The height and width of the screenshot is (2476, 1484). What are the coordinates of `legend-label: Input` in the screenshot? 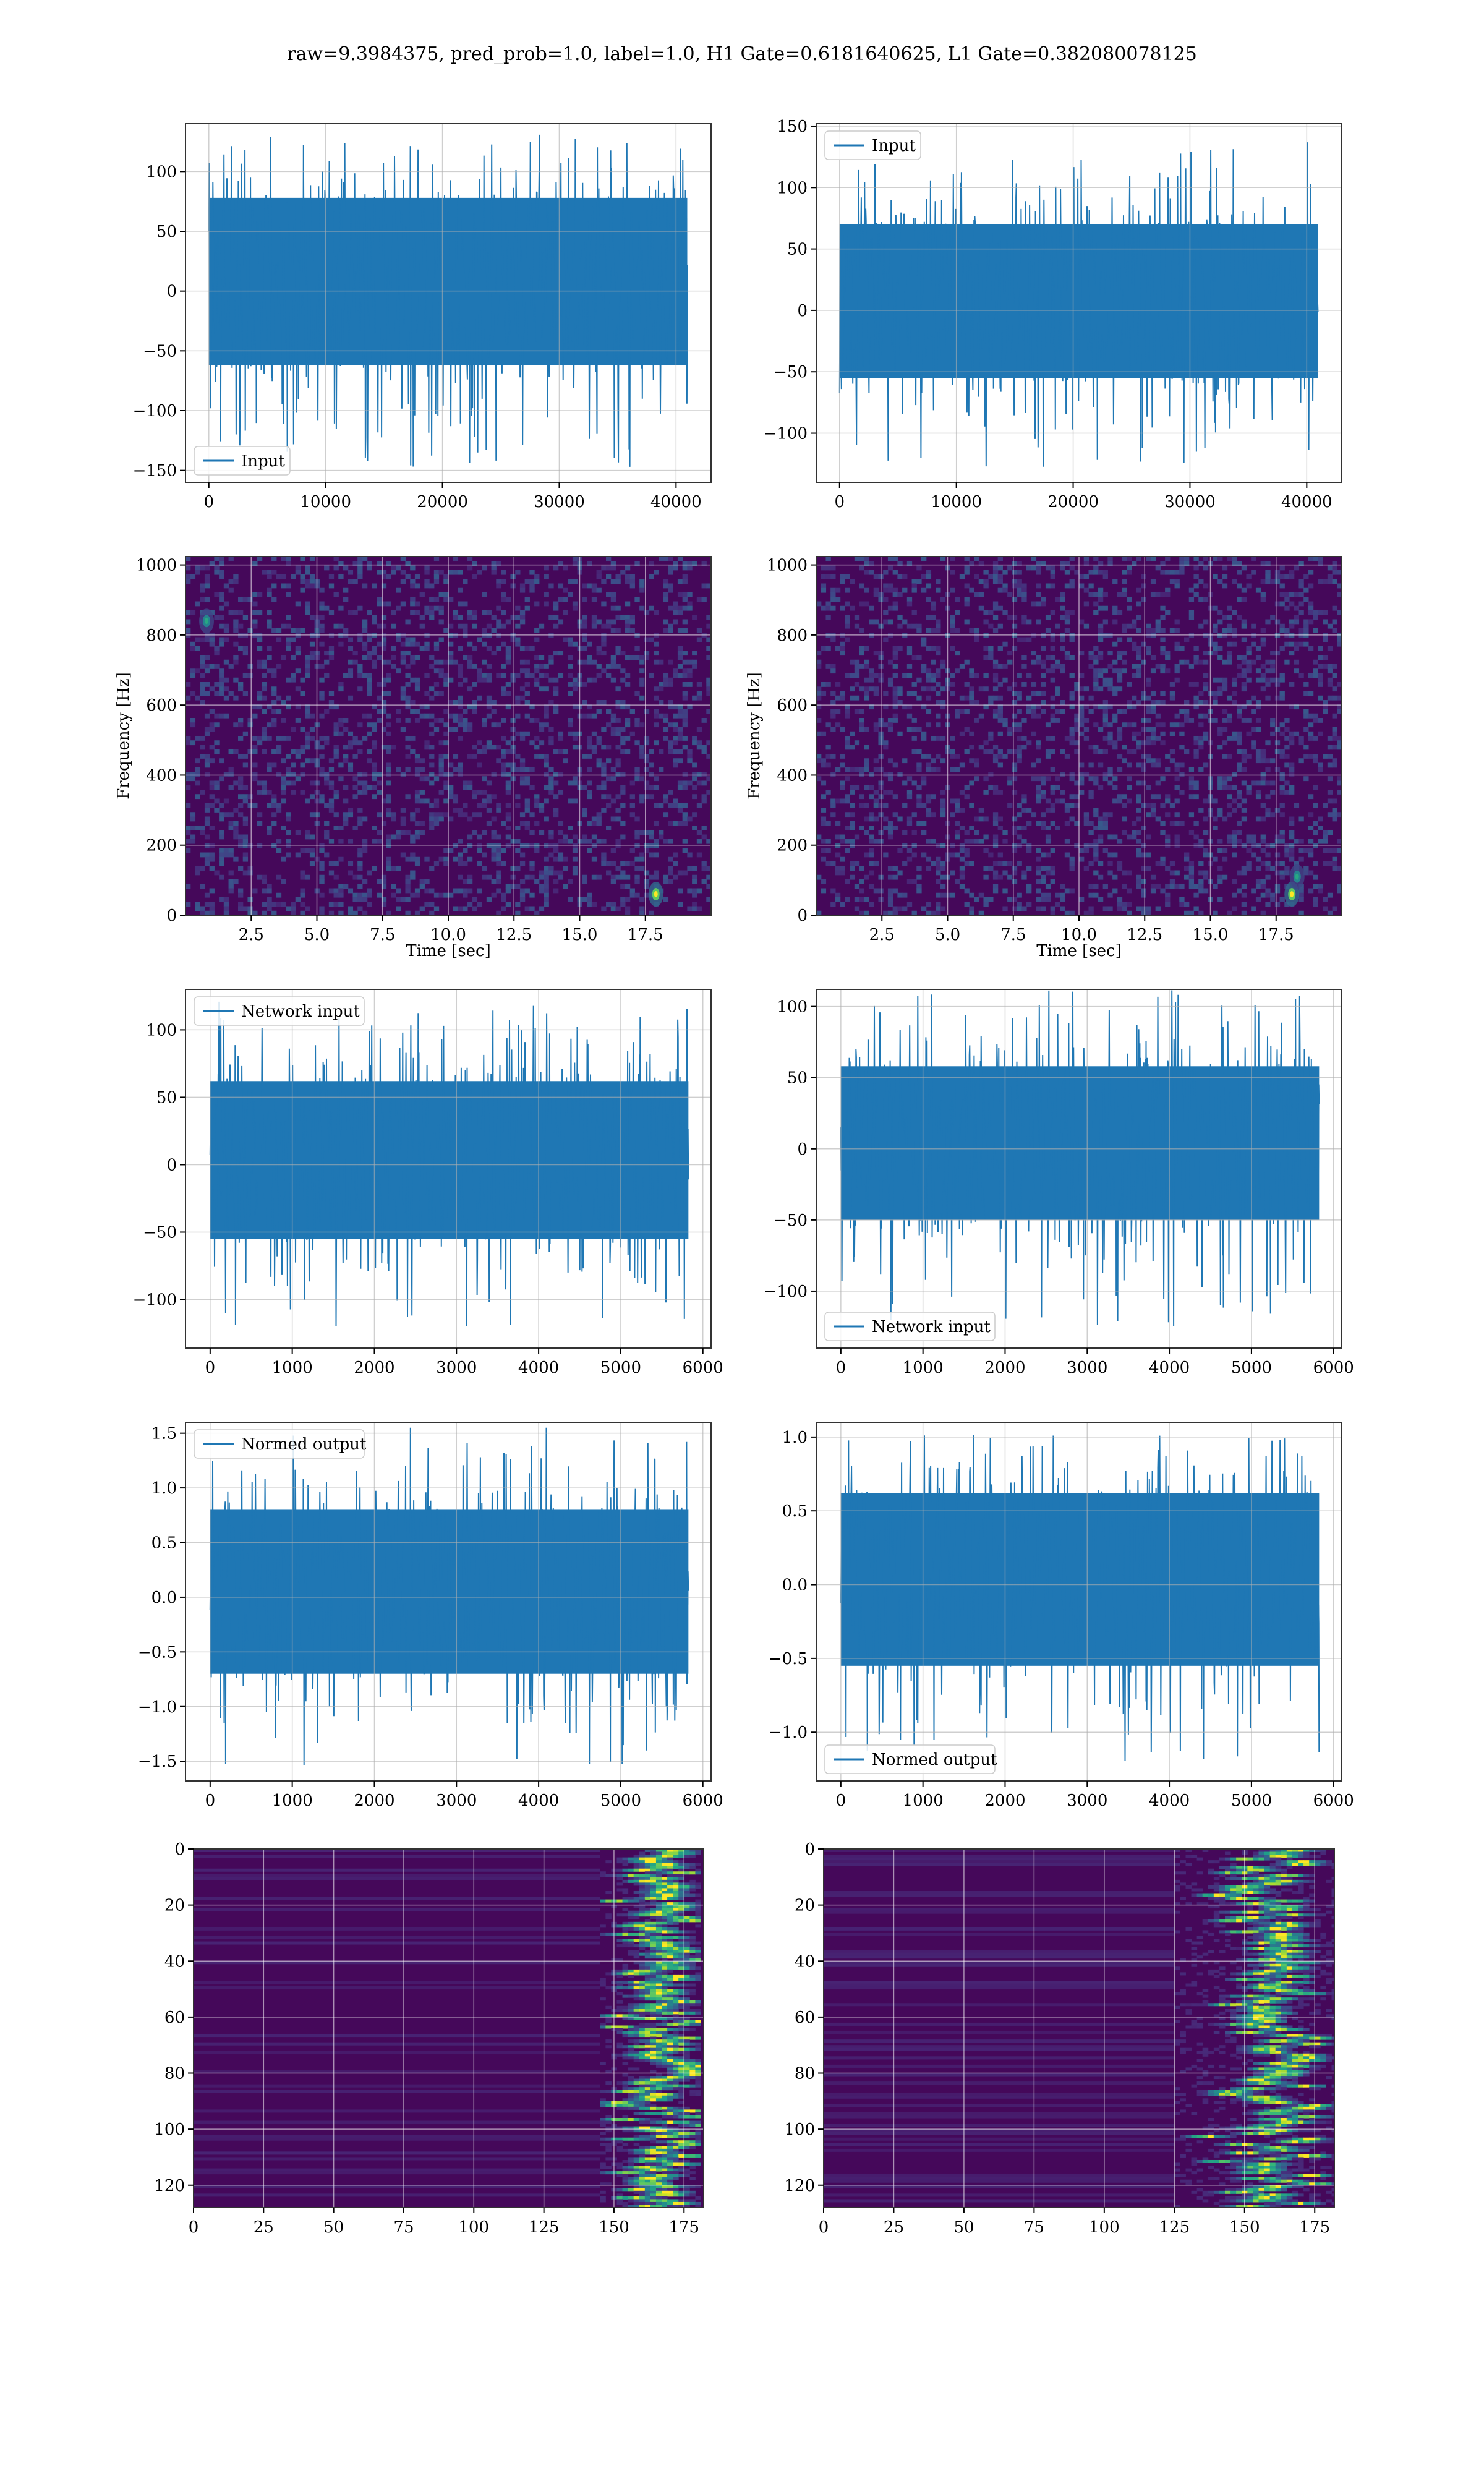 It's located at (263, 461).